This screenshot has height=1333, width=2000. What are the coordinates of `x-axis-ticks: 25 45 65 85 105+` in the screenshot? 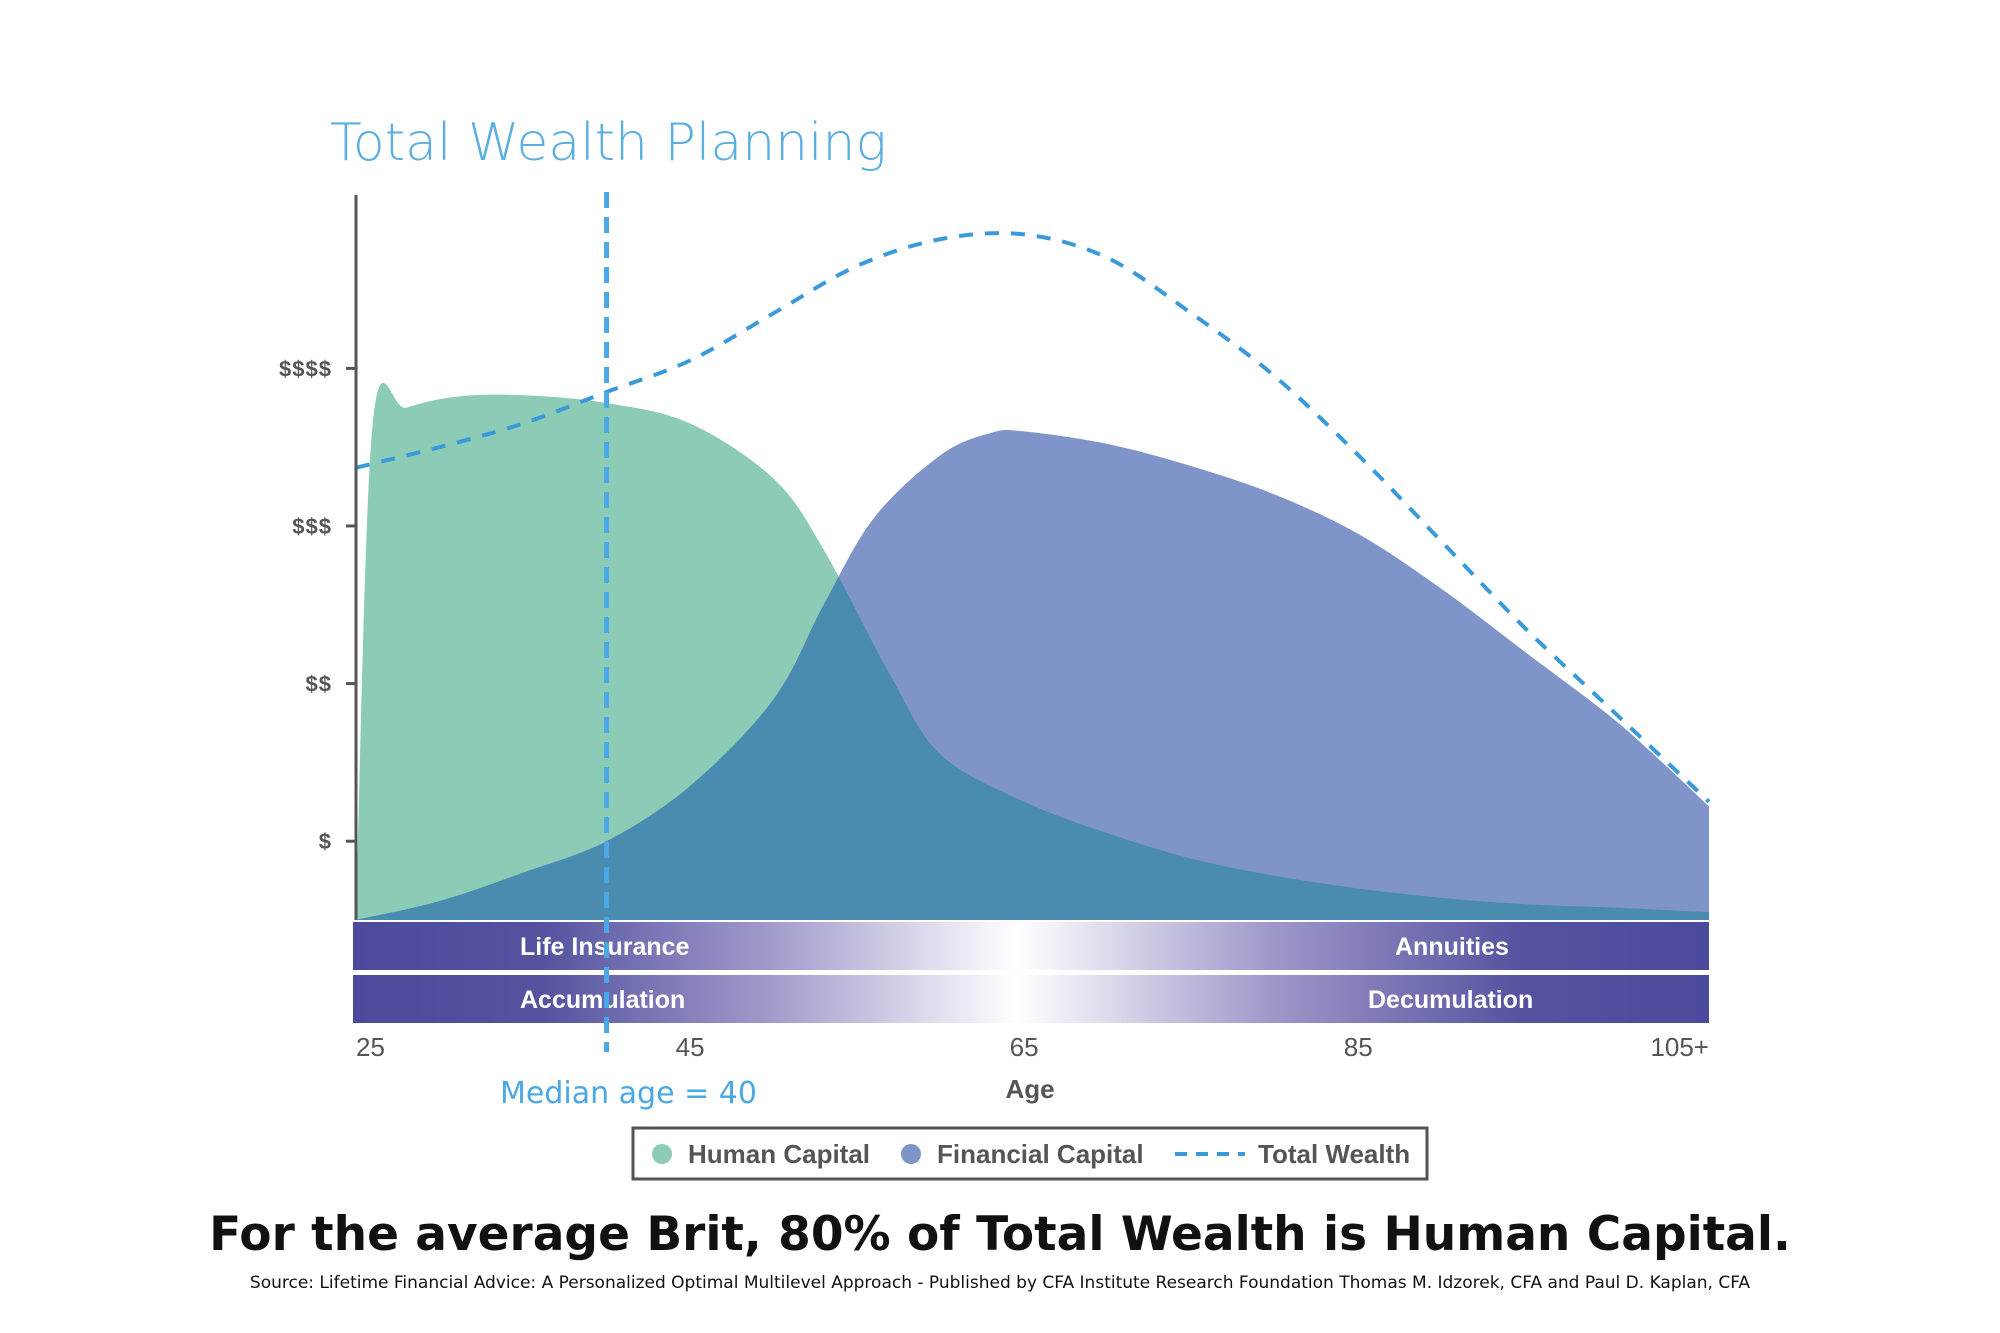 It's located at (1032, 1047).